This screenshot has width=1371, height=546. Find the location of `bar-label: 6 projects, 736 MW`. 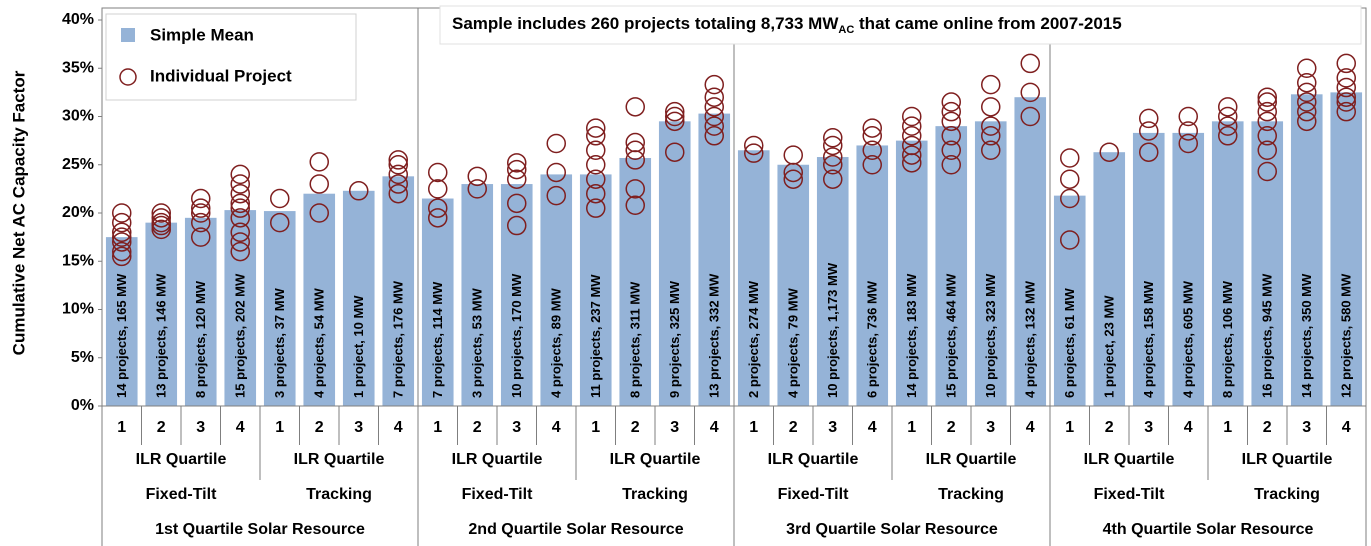

bar-label: 6 projects, 736 MW is located at coordinates (872, 339).